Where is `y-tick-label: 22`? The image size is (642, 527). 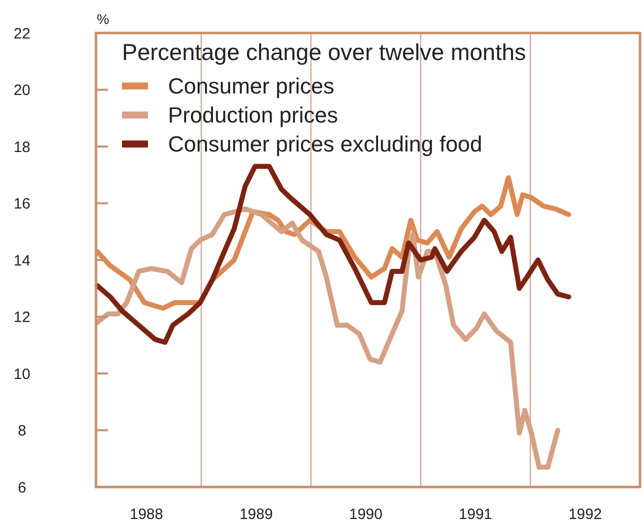
y-tick-label: 22 is located at coordinates (22, 33).